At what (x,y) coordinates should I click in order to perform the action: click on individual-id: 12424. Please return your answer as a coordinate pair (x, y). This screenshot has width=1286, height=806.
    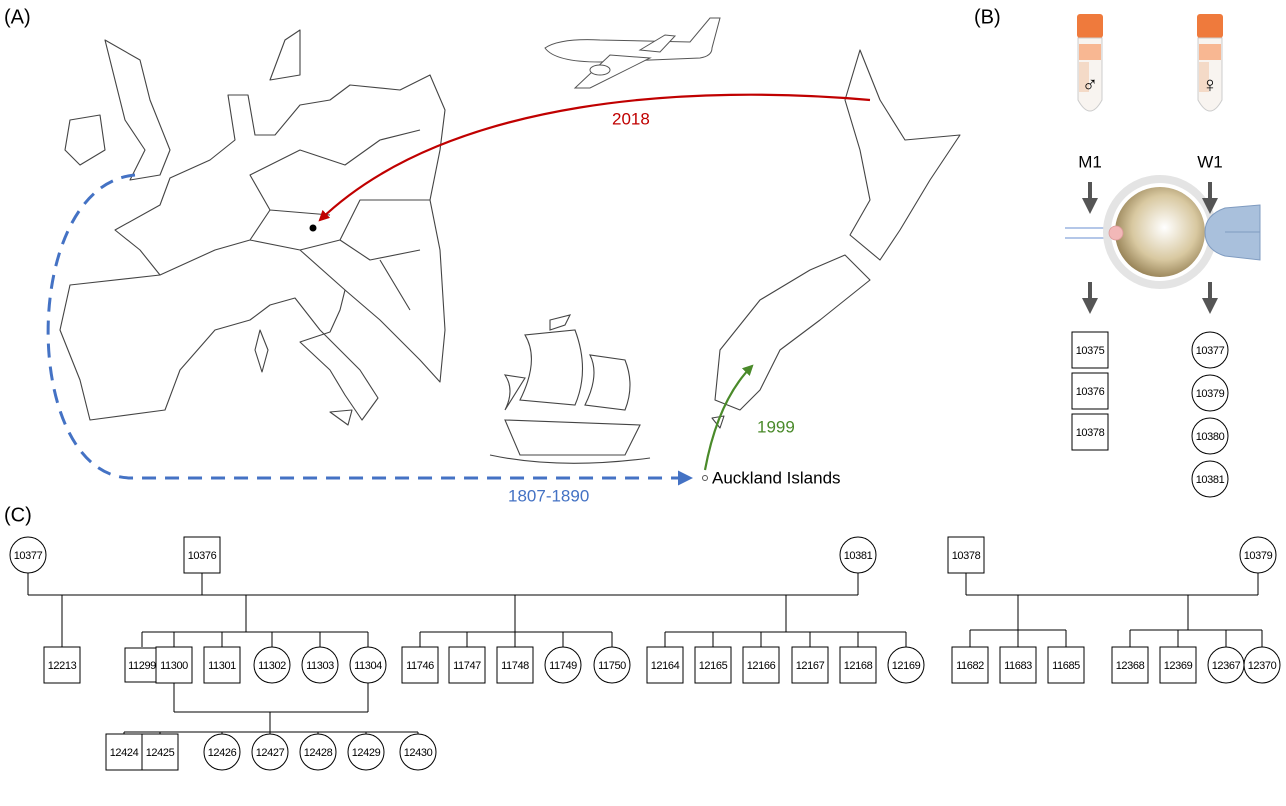
    Looking at the image, I should click on (124, 753).